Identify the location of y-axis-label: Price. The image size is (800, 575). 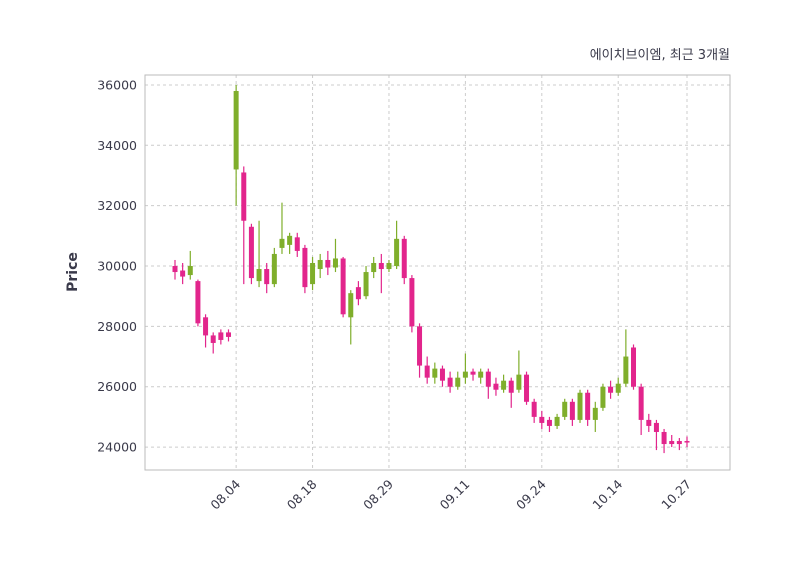
(73, 272).